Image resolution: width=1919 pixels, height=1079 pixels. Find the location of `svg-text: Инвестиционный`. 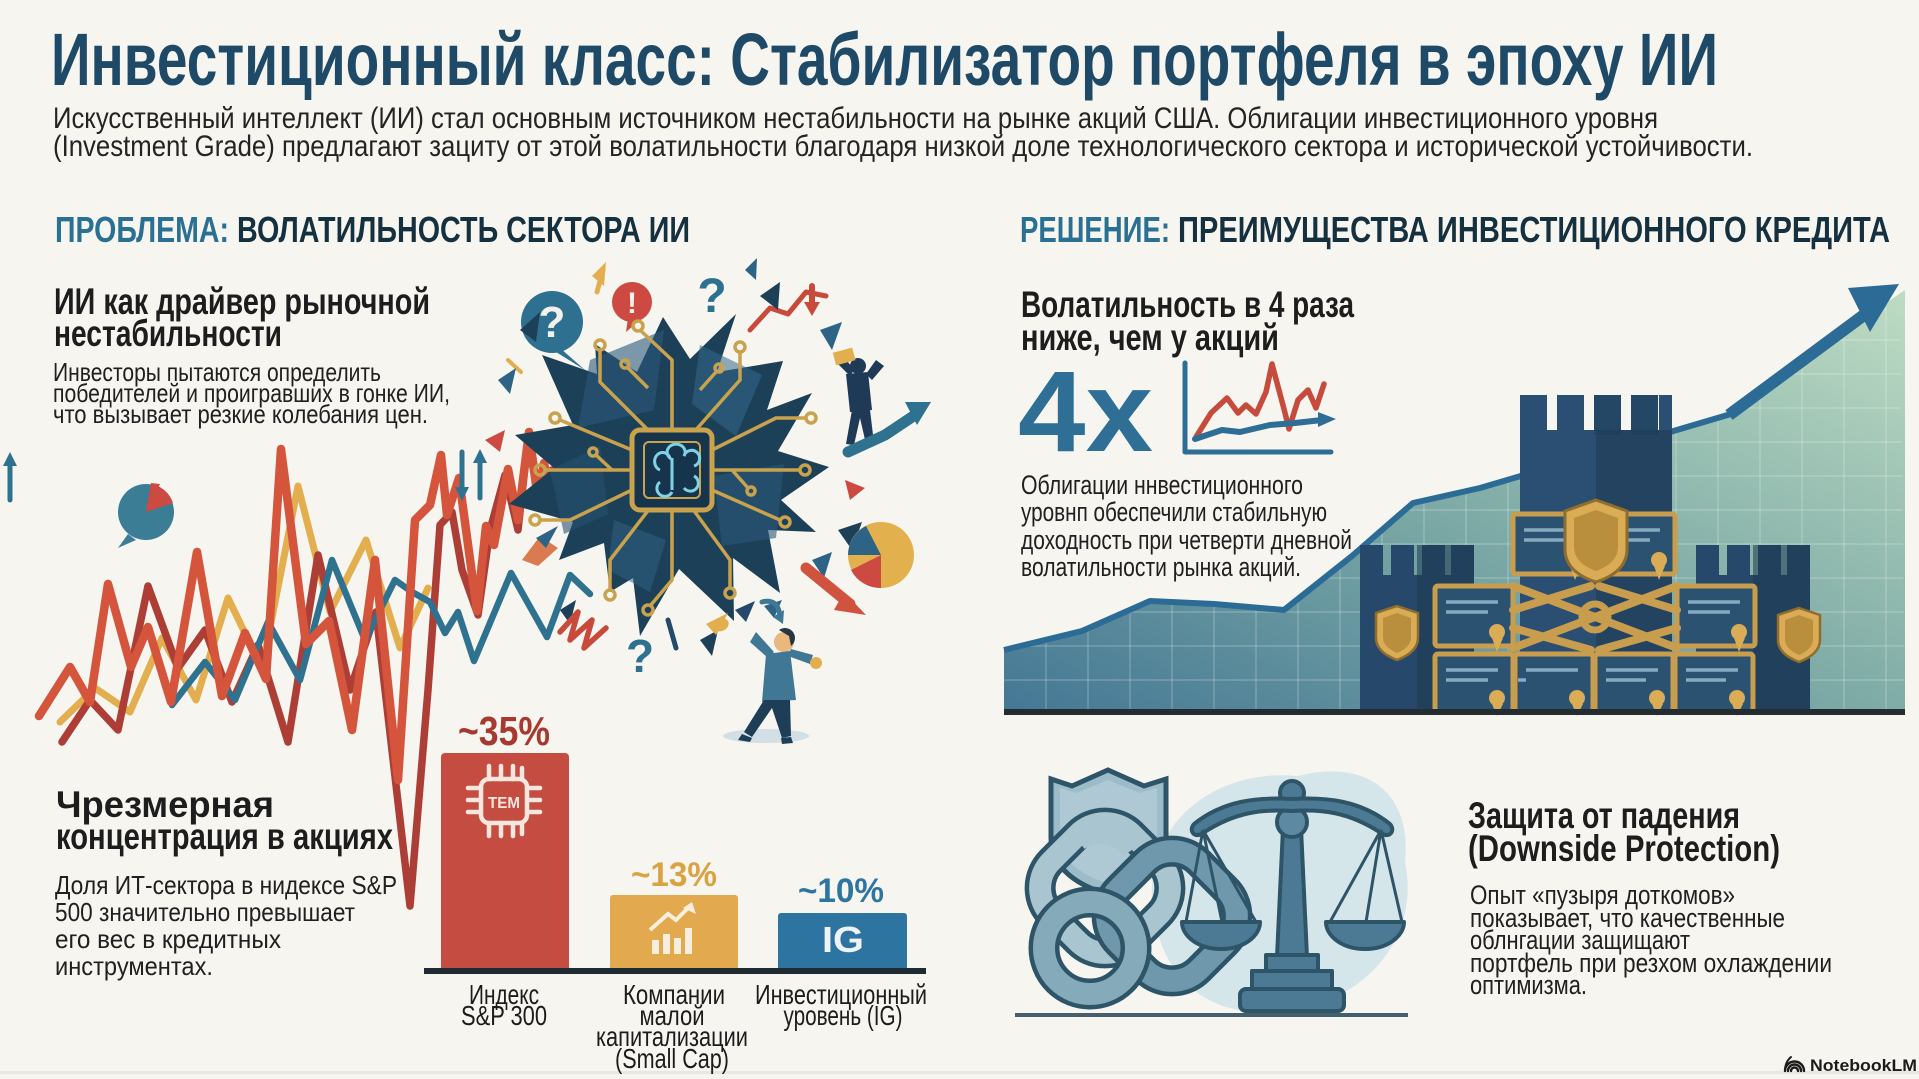

svg-text: Инвестиционный is located at coordinates (841, 994).